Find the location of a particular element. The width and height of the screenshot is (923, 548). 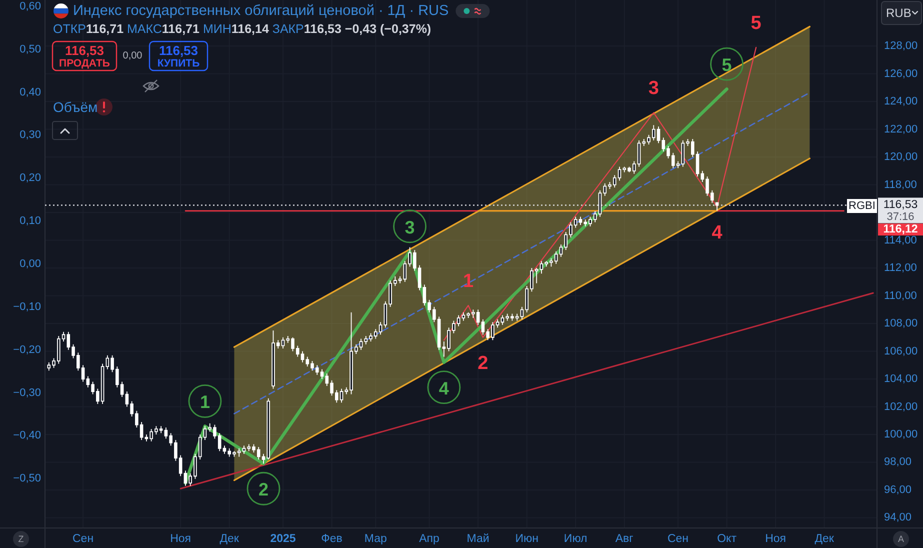

y-tick-label: 96,00 is located at coordinates (898, 490).